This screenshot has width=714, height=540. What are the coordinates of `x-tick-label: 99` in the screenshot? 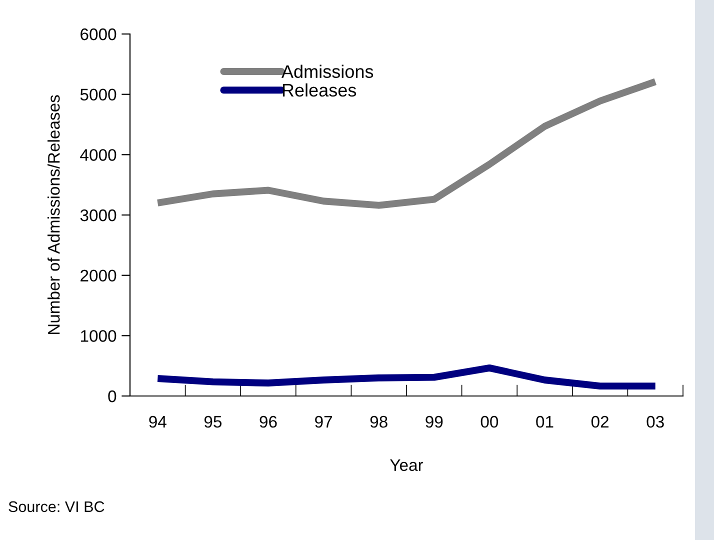 It's located at (434, 422).